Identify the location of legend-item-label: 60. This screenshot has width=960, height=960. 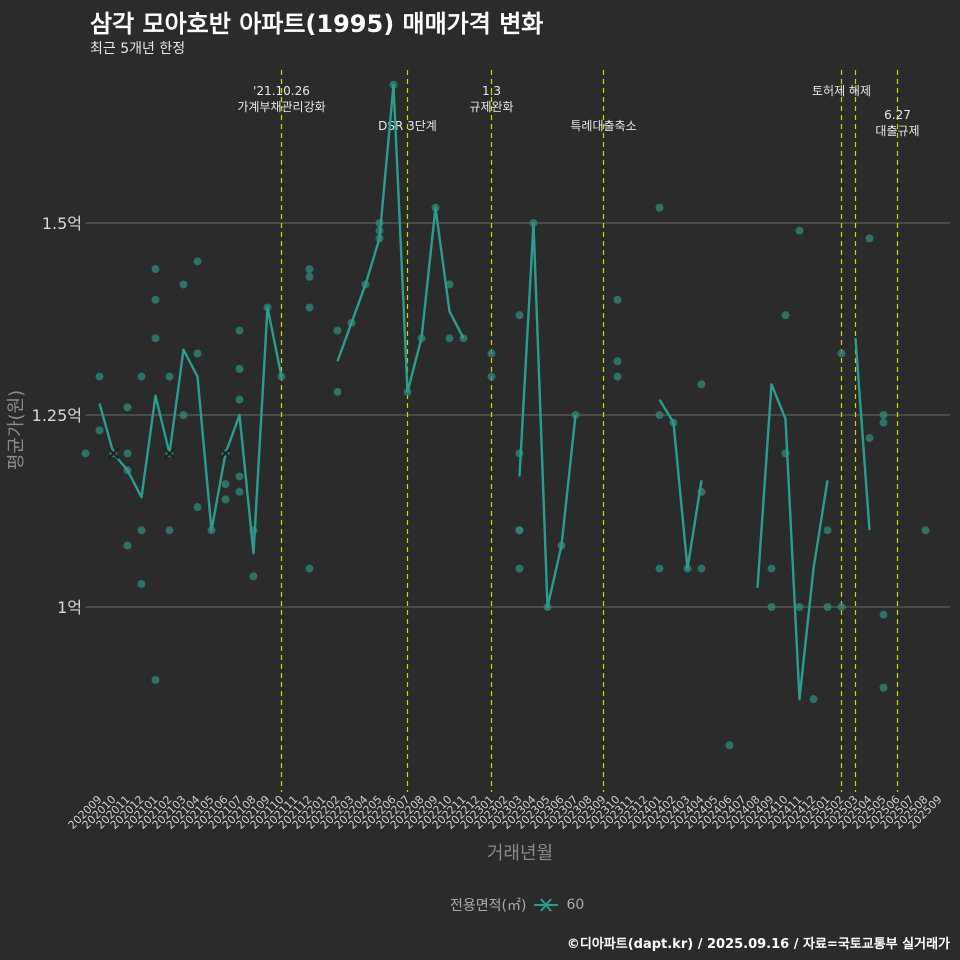
(575, 905).